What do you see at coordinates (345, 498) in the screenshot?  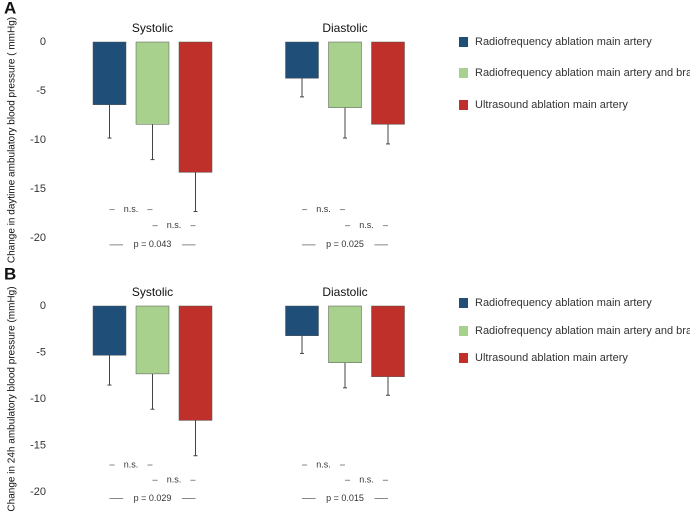 I see `annotation: p = 0.015` at bounding box center [345, 498].